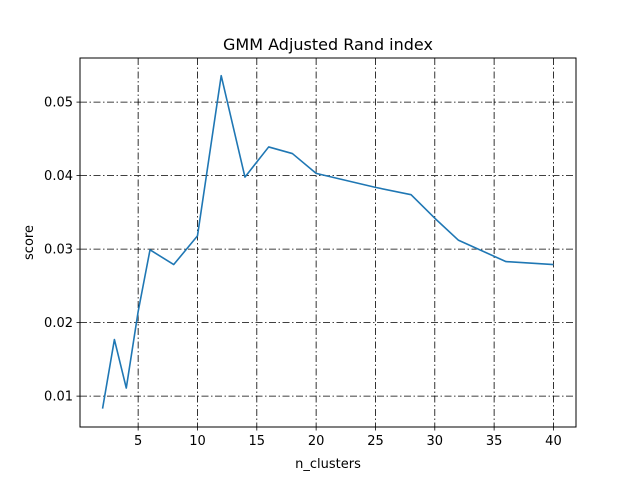 The image size is (640, 480). What do you see at coordinates (58, 397) in the screenshot?
I see `y-tick-label: 0.01` at bounding box center [58, 397].